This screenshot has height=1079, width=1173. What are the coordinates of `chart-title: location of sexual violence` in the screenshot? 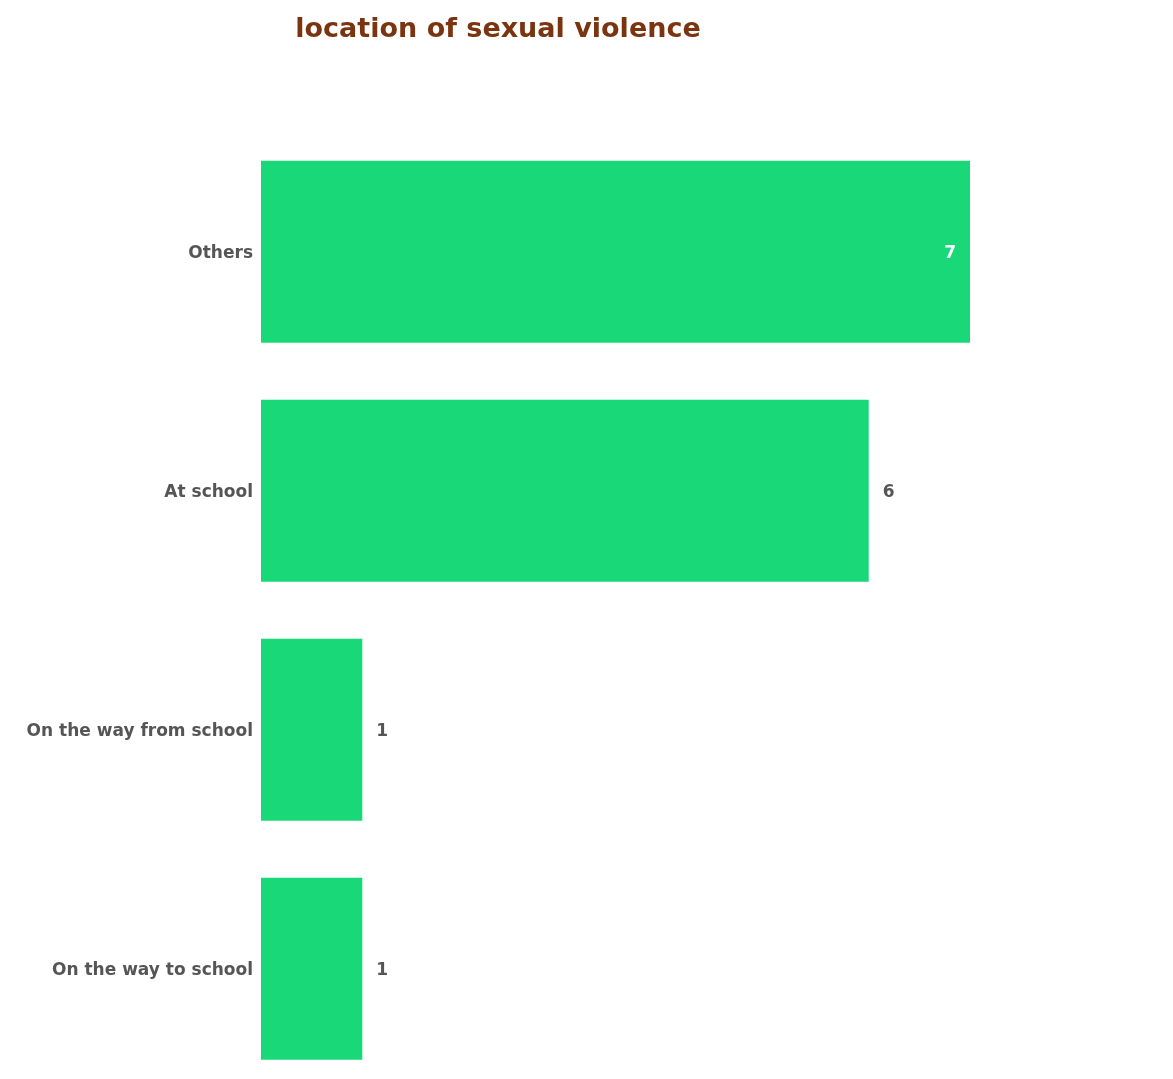 It's located at (498, 27).